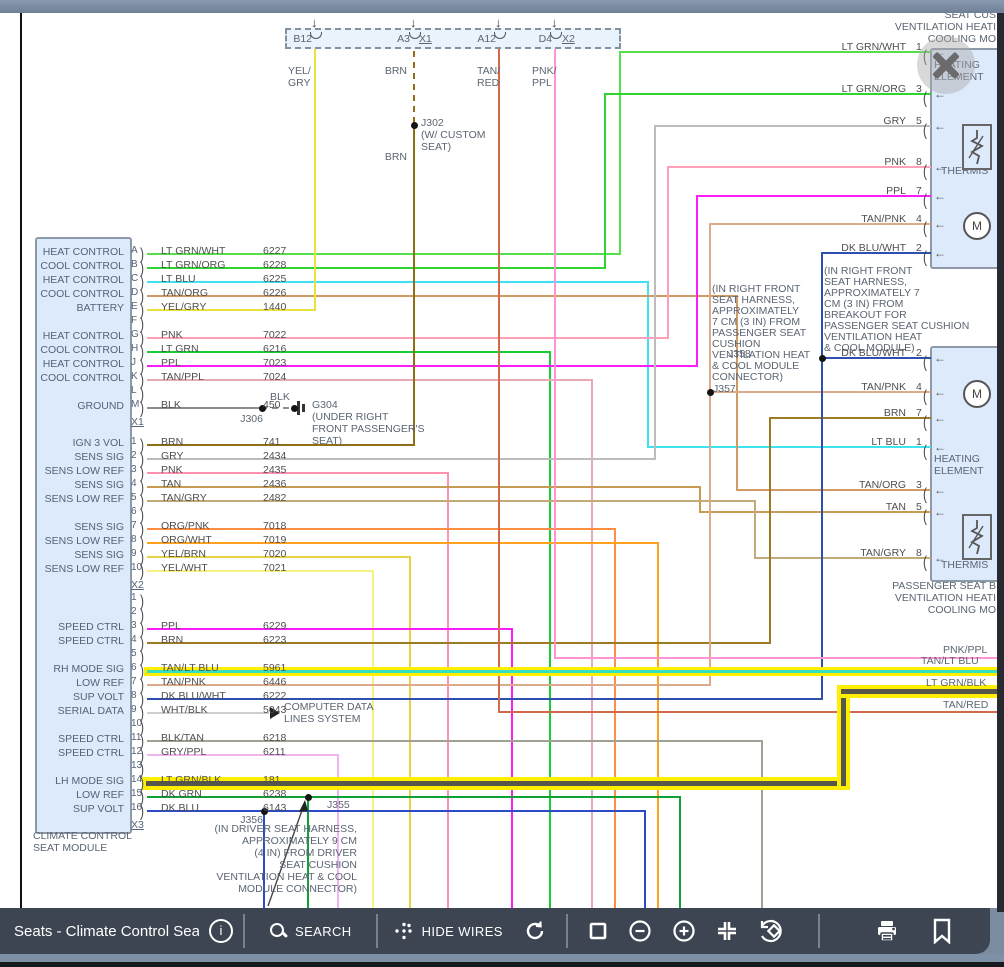 The image size is (1004, 967). I want to click on hide-wires-button: HIDE WIRES, so click(448, 931).